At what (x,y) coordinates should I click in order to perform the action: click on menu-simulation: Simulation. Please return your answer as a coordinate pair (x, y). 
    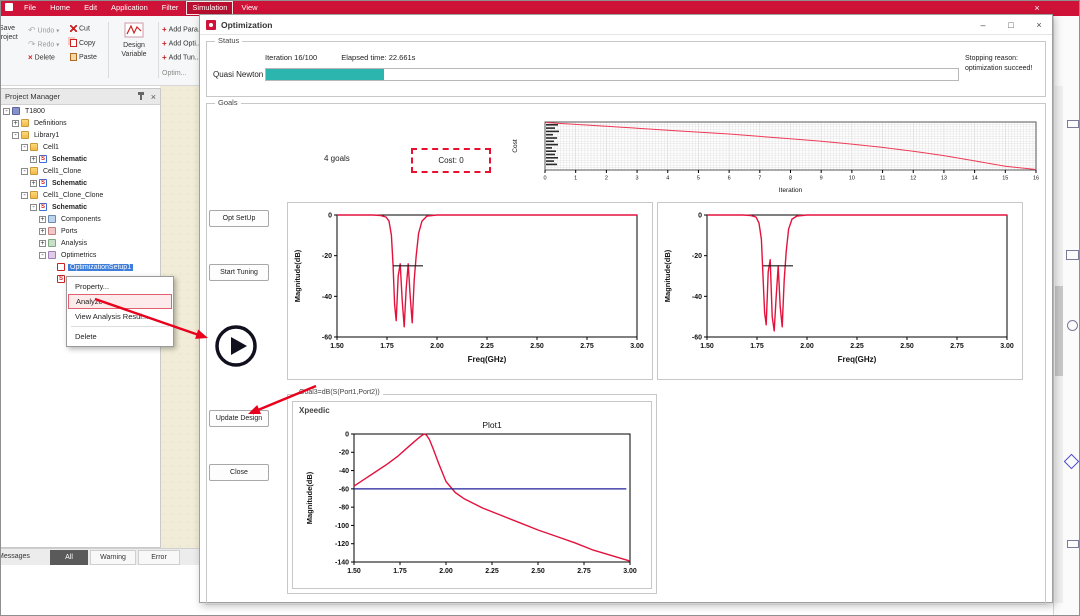
    Looking at the image, I should click on (210, 8).